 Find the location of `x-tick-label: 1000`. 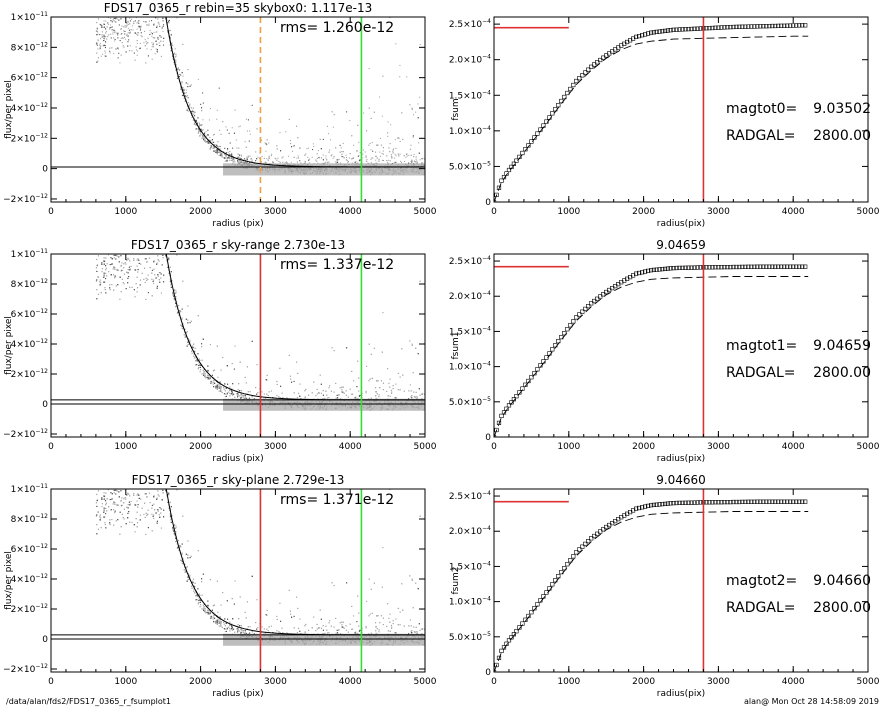

x-tick-label: 1000 is located at coordinates (125, 212).